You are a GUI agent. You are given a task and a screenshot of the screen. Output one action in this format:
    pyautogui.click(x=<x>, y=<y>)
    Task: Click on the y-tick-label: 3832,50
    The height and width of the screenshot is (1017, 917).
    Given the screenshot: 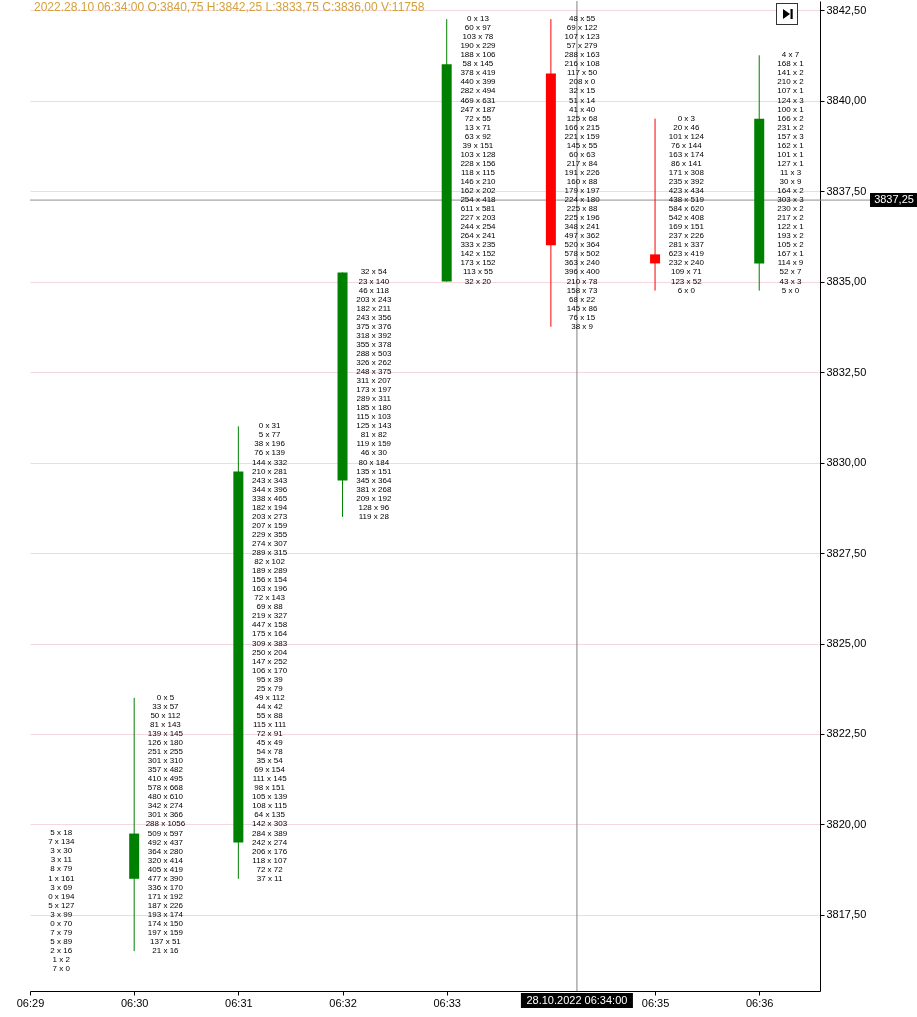 What is the action you would take?
    pyautogui.click(x=846, y=371)
    